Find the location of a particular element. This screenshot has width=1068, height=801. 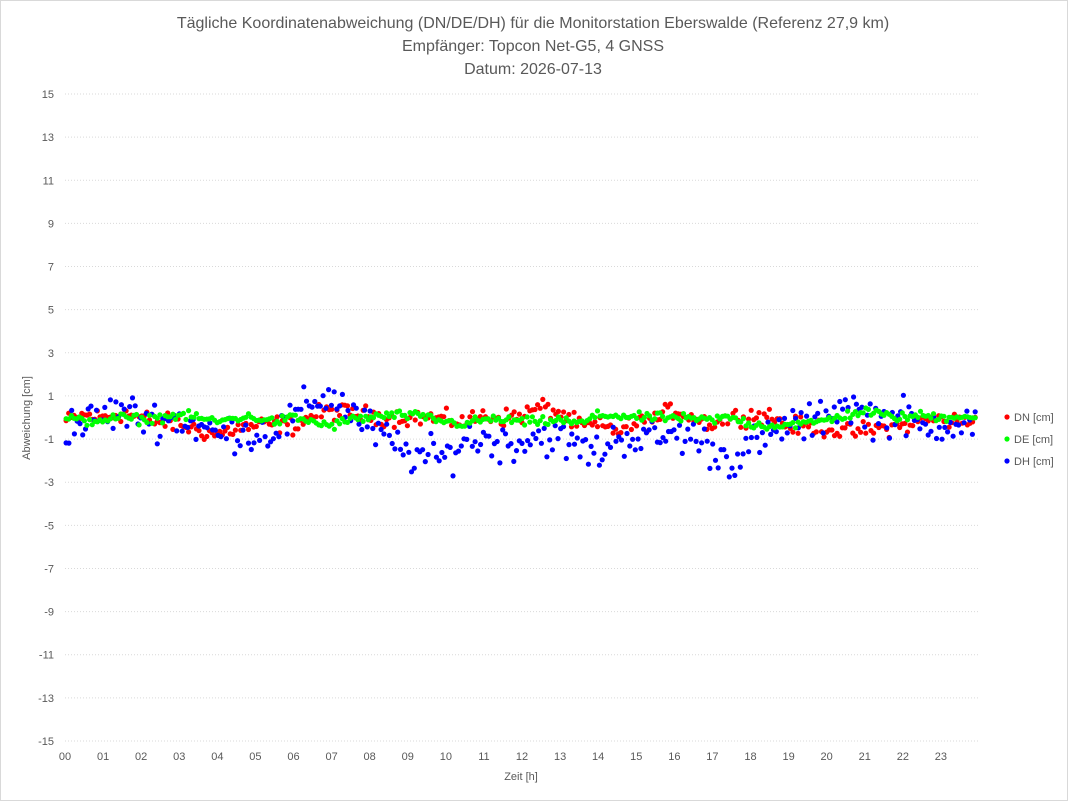

chart-title-line-3: Datum: 2026-07-13 is located at coordinates (533, 69).